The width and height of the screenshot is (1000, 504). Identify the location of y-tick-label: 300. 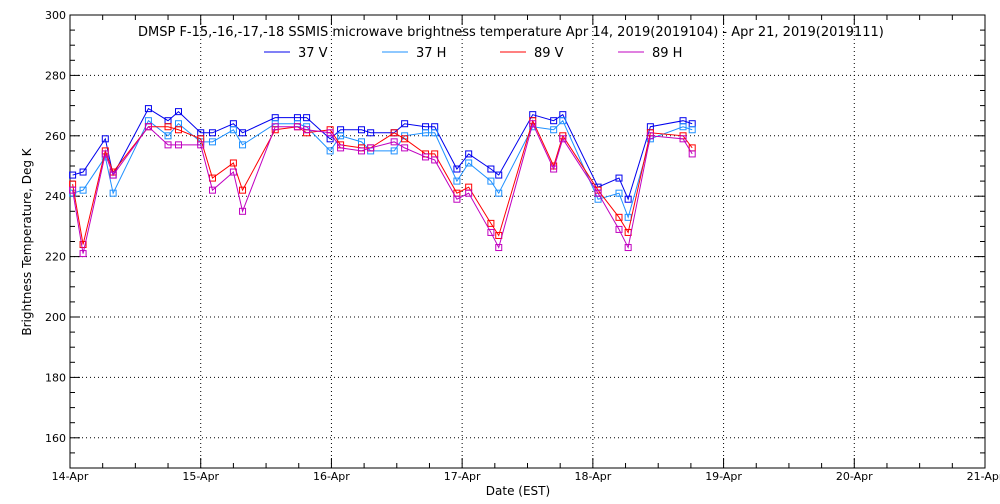
(55, 15).